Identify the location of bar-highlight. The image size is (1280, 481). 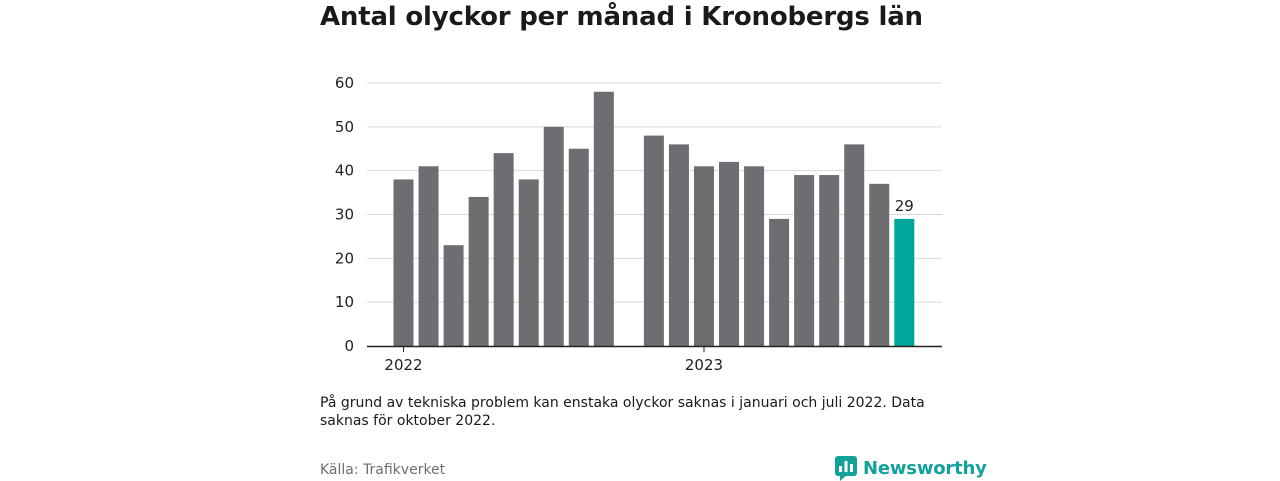
(904, 282).